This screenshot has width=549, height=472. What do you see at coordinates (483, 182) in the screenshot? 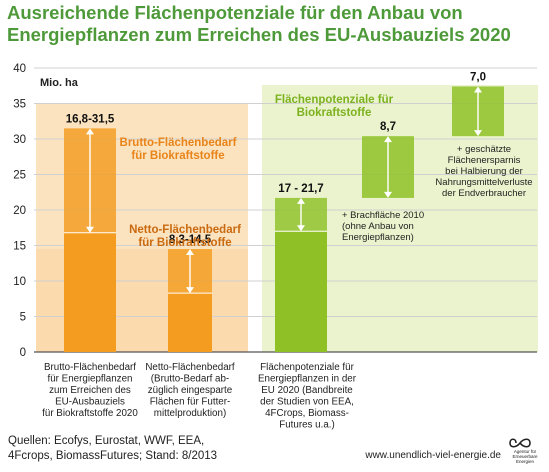
I see `step-2-note-line-4: Nahrungsmittelverluste` at bounding box center [483, 182].